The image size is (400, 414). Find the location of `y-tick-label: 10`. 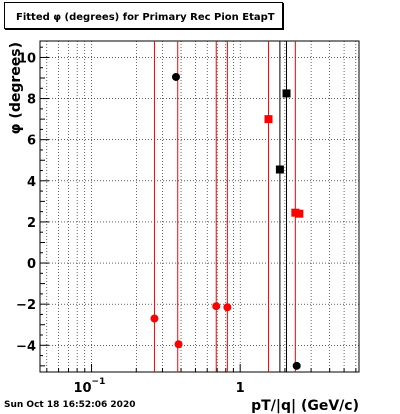

y-tick-label: 10 is located at coordinates (27, 58).